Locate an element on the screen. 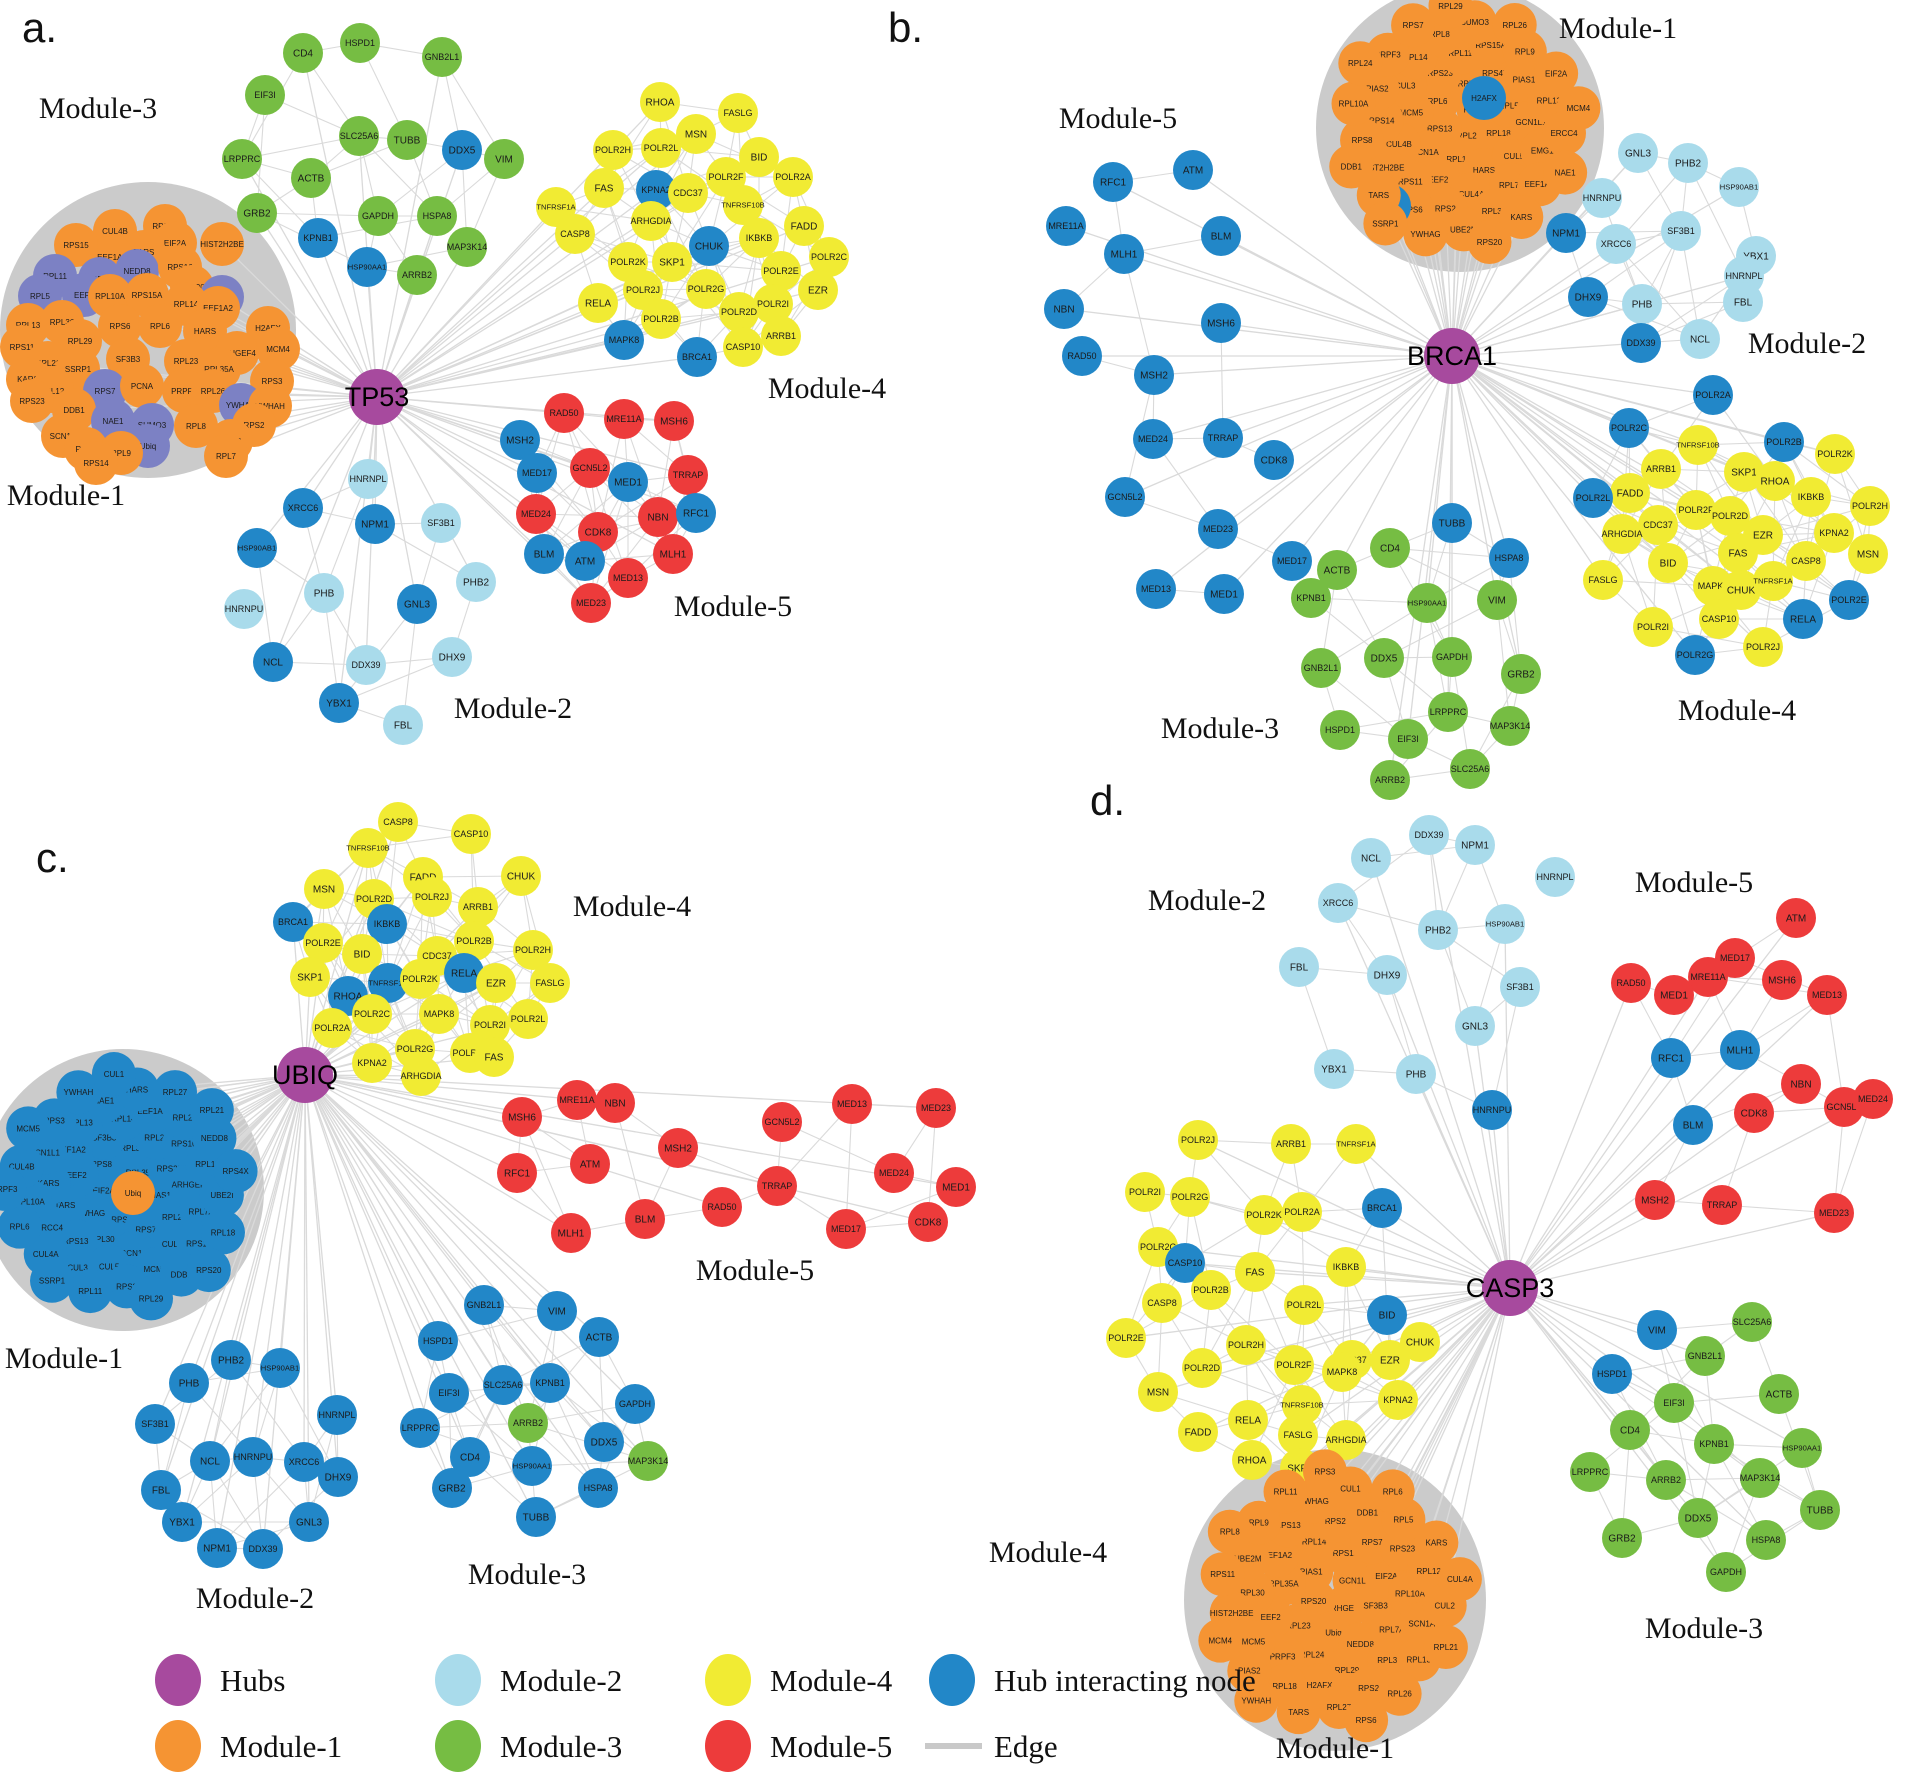  node-CHUK is located at coordinates (1741, 590).